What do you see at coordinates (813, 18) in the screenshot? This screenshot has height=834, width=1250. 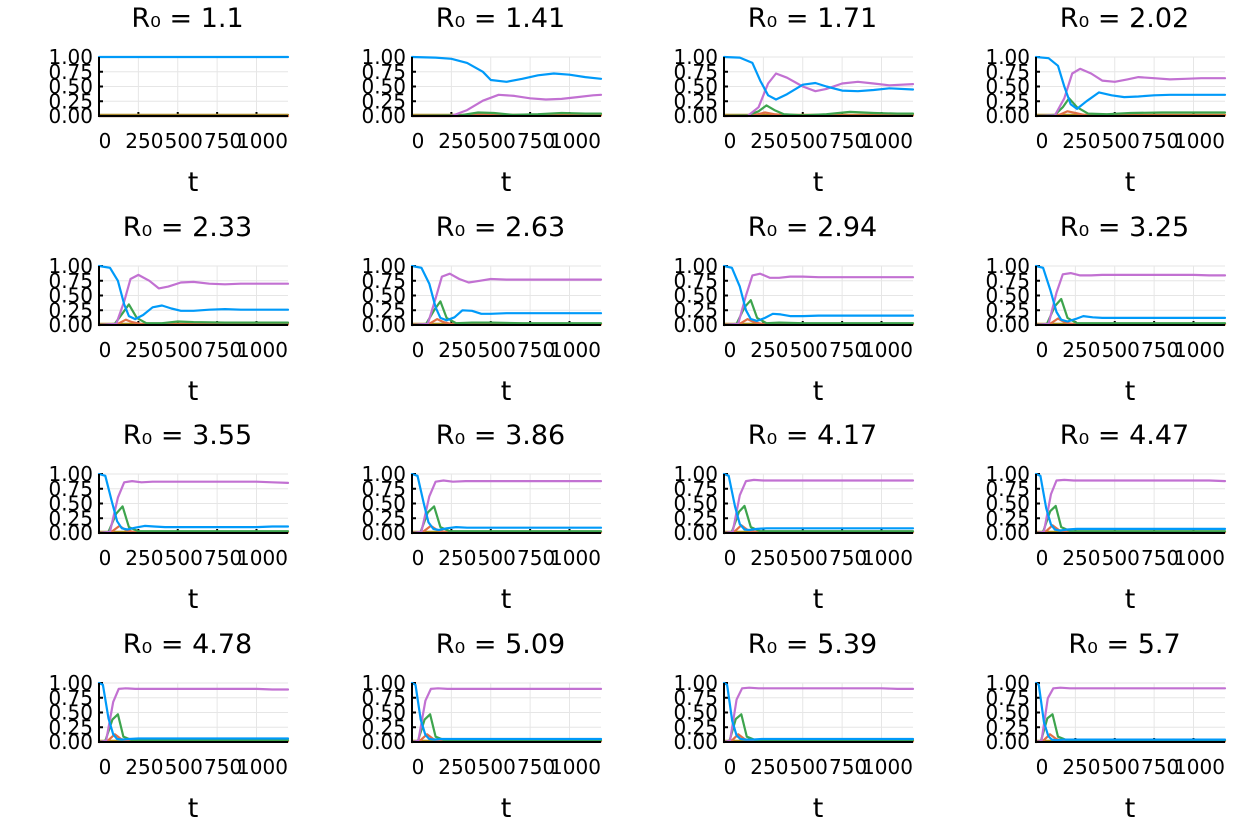 I see `subplot-title: R₀ = 1.71` at bounding box center [813, 18].